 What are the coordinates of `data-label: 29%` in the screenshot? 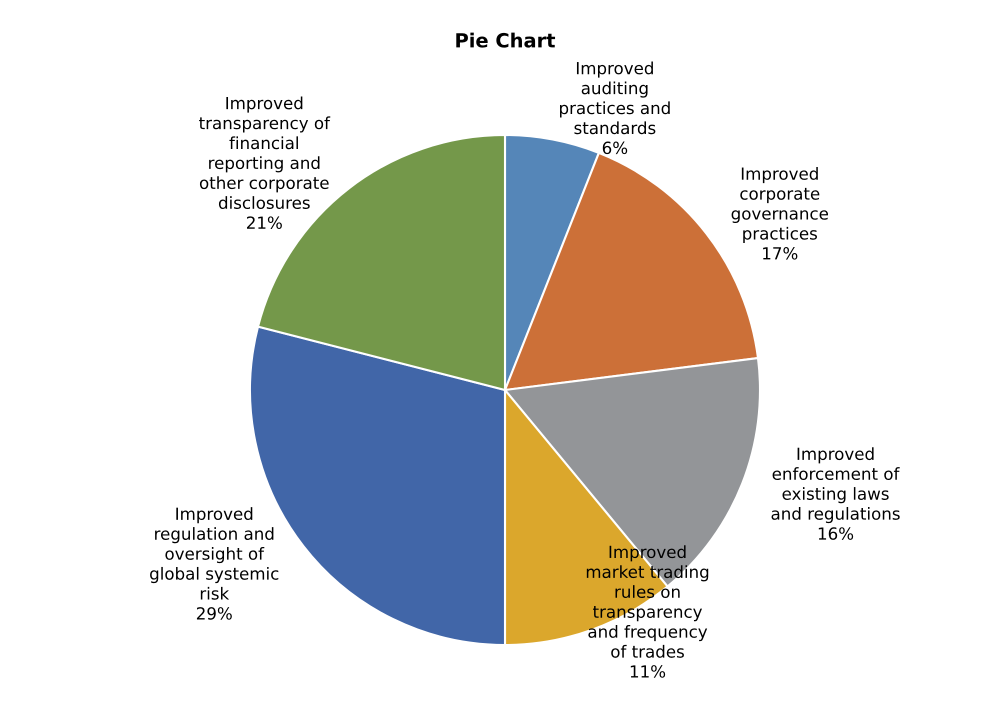 It's located at (214, 613).